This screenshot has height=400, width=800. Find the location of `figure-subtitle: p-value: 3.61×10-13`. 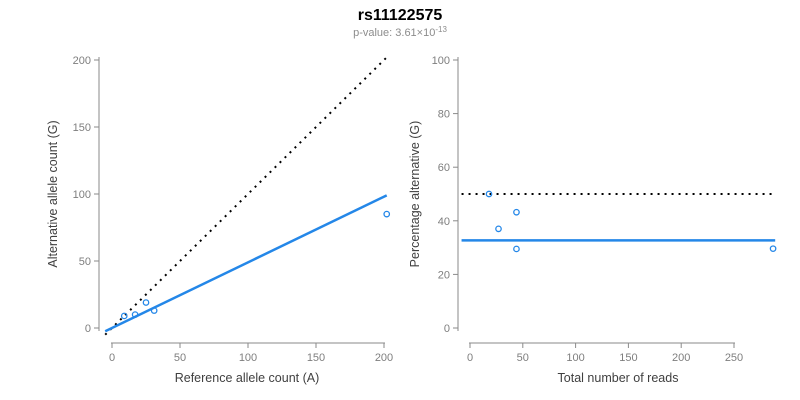

figure-subtitle: p-value: 3.61×10-13 is located at coordinates (400, 32).